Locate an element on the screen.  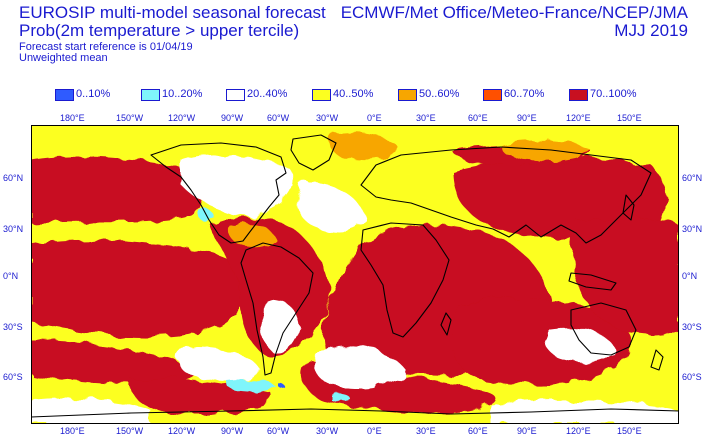
field-20-40-south-pacific is located at coordinates (218, 364).